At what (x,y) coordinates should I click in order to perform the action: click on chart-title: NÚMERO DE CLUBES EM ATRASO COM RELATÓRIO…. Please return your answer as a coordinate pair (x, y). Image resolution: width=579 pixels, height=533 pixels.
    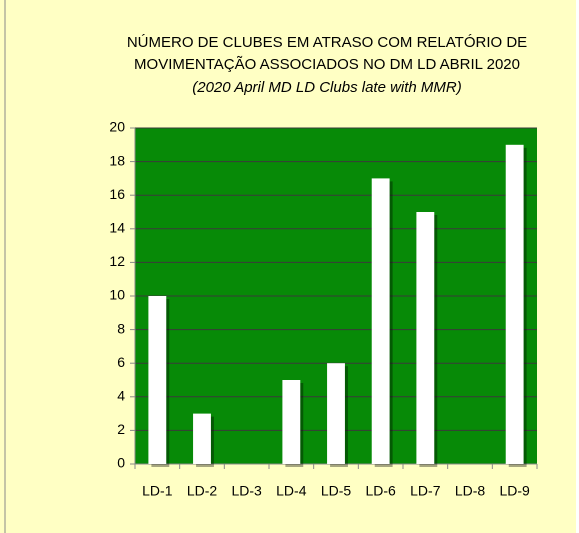
    Looking at the image, I should click on (327, 42).